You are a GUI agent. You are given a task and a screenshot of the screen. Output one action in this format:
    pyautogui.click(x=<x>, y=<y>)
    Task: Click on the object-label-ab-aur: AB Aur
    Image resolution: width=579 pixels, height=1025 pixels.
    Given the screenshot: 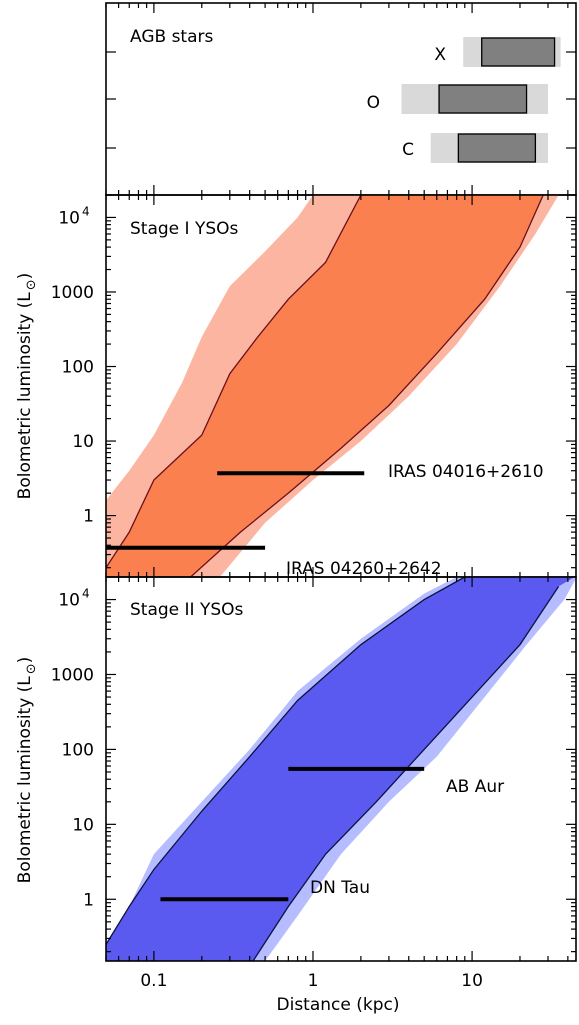 What is the action you would take?
    pyautogui.click(x=475, y=787)
    